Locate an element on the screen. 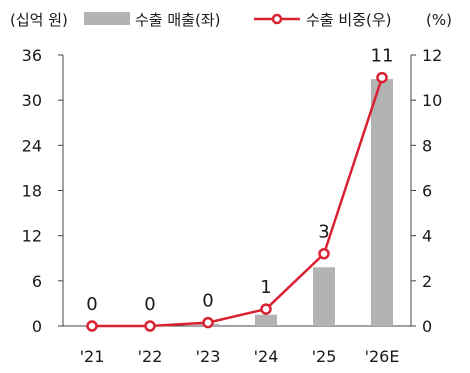 The height and width of the screenshot is (373, 470). legend-line-marker is located at coordinates (277, 19).